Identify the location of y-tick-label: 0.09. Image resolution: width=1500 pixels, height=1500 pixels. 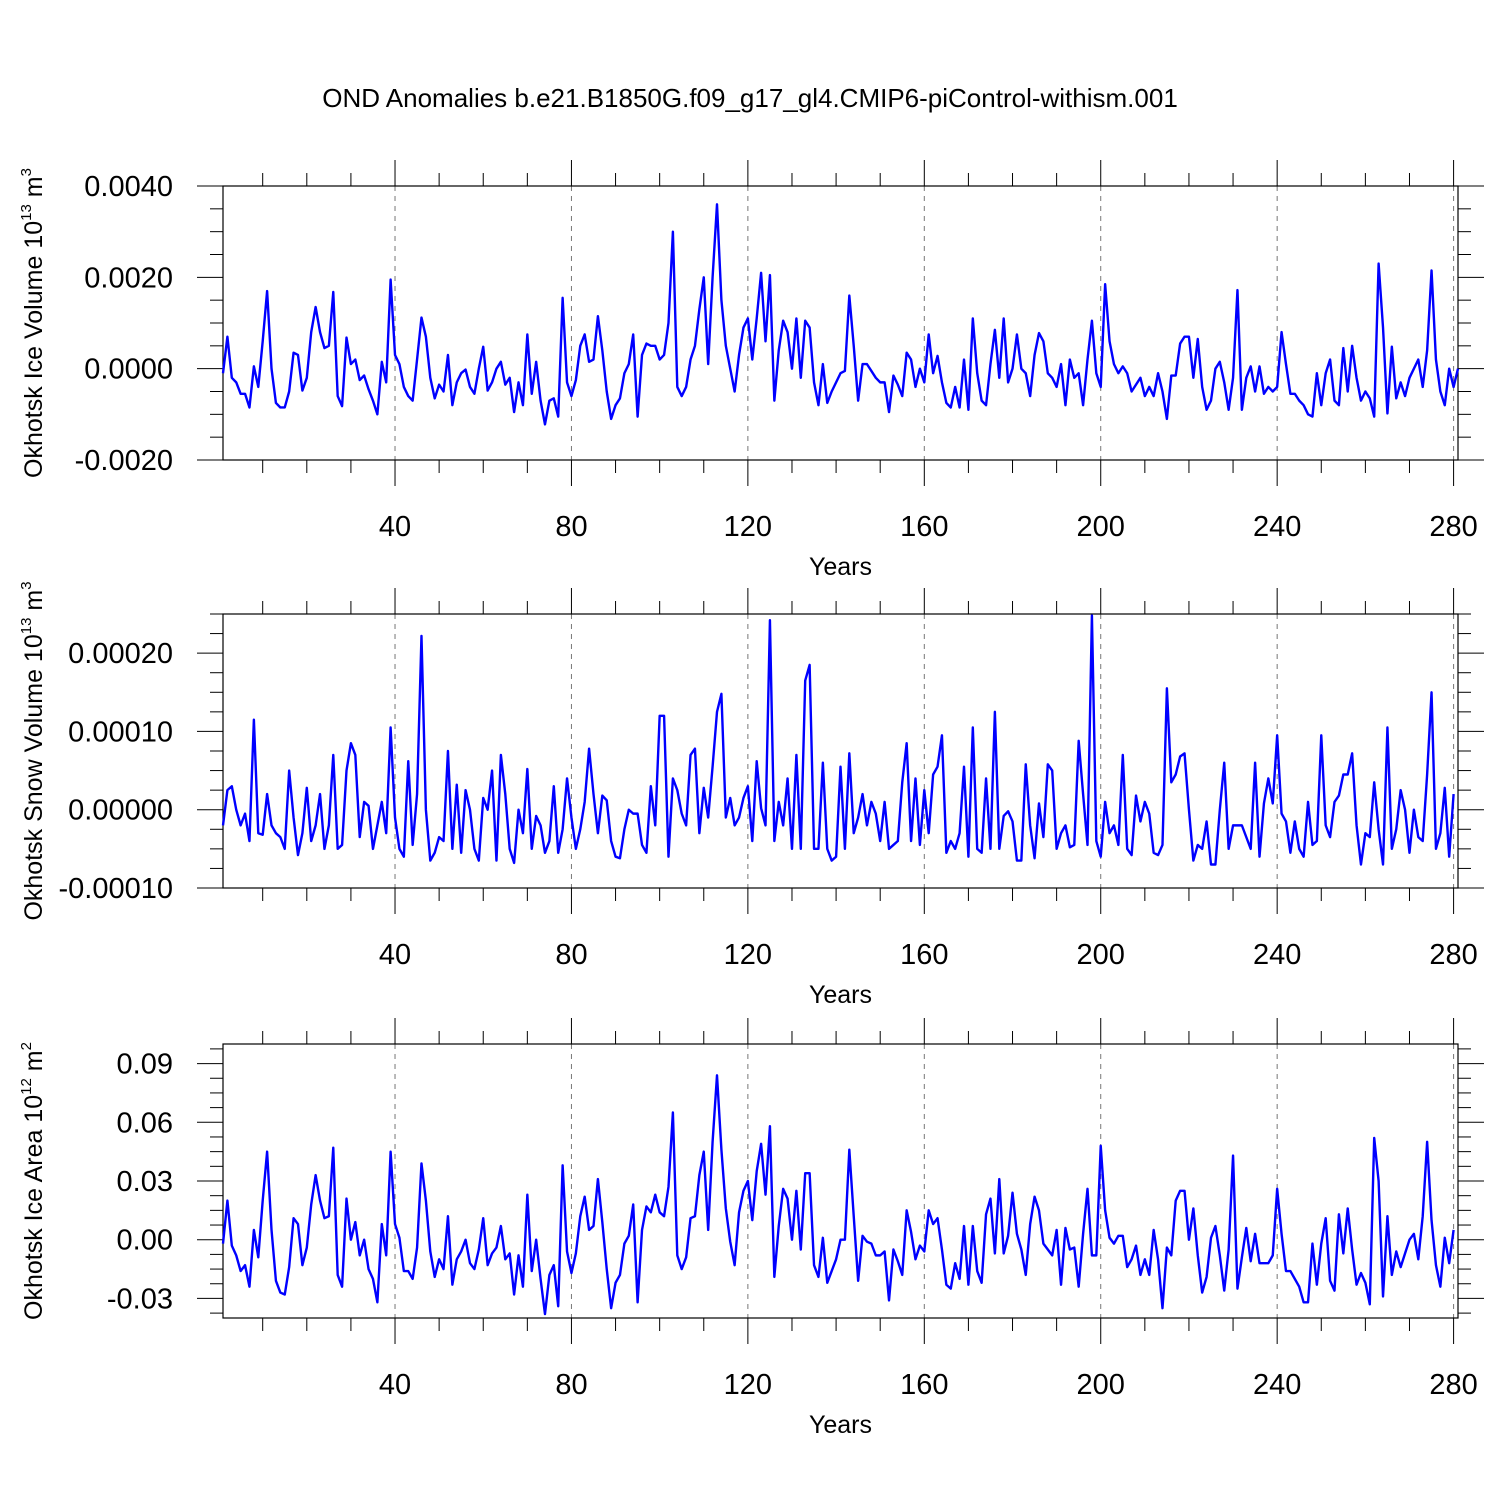
(145, 1065).